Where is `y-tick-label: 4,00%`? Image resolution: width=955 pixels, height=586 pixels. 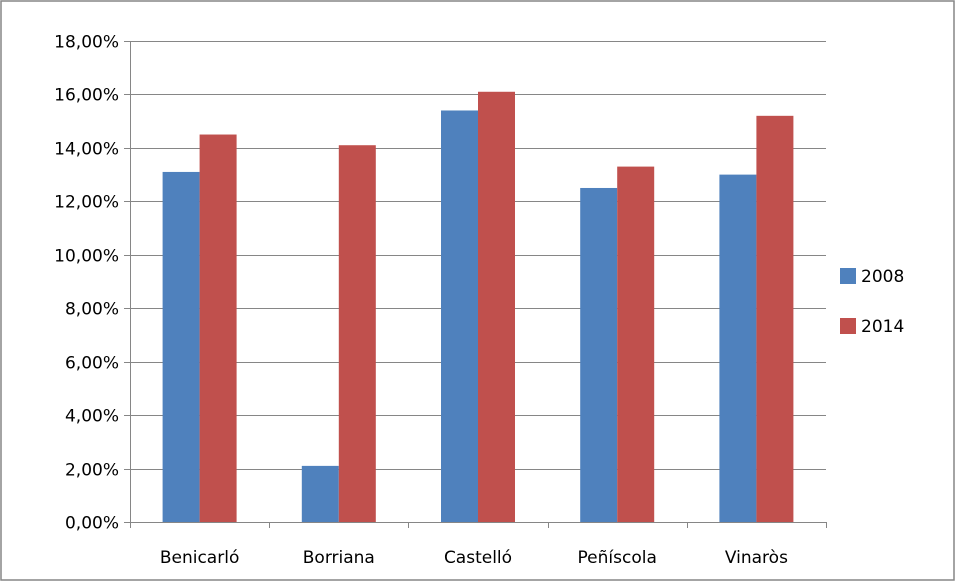 y-tick-label: 4,00% is located at coordinates (92, 417).